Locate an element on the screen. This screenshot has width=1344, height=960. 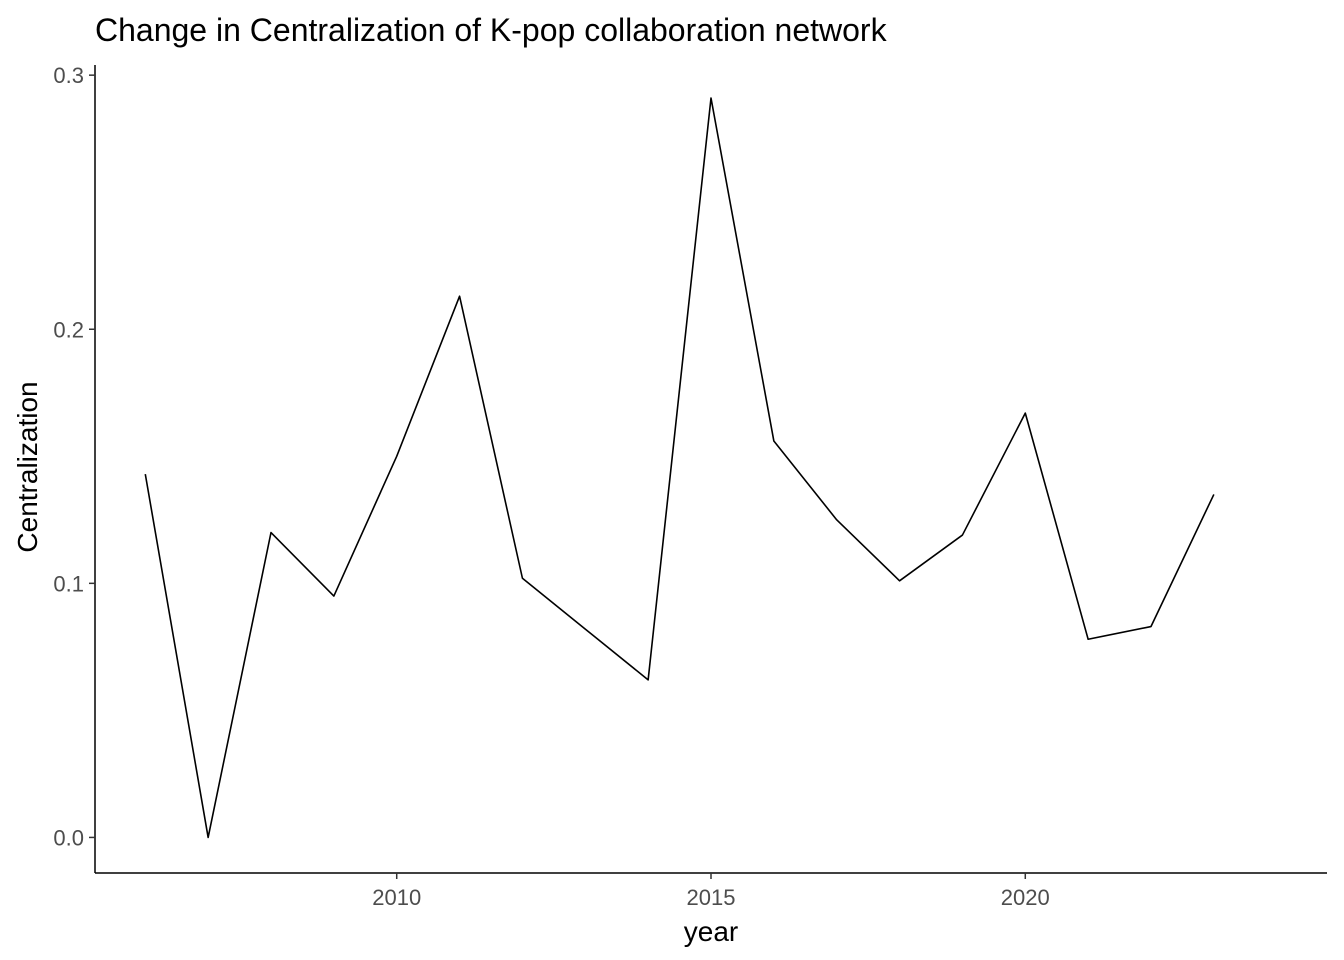
x-axis-title: year is located at coordinates (711, 931).